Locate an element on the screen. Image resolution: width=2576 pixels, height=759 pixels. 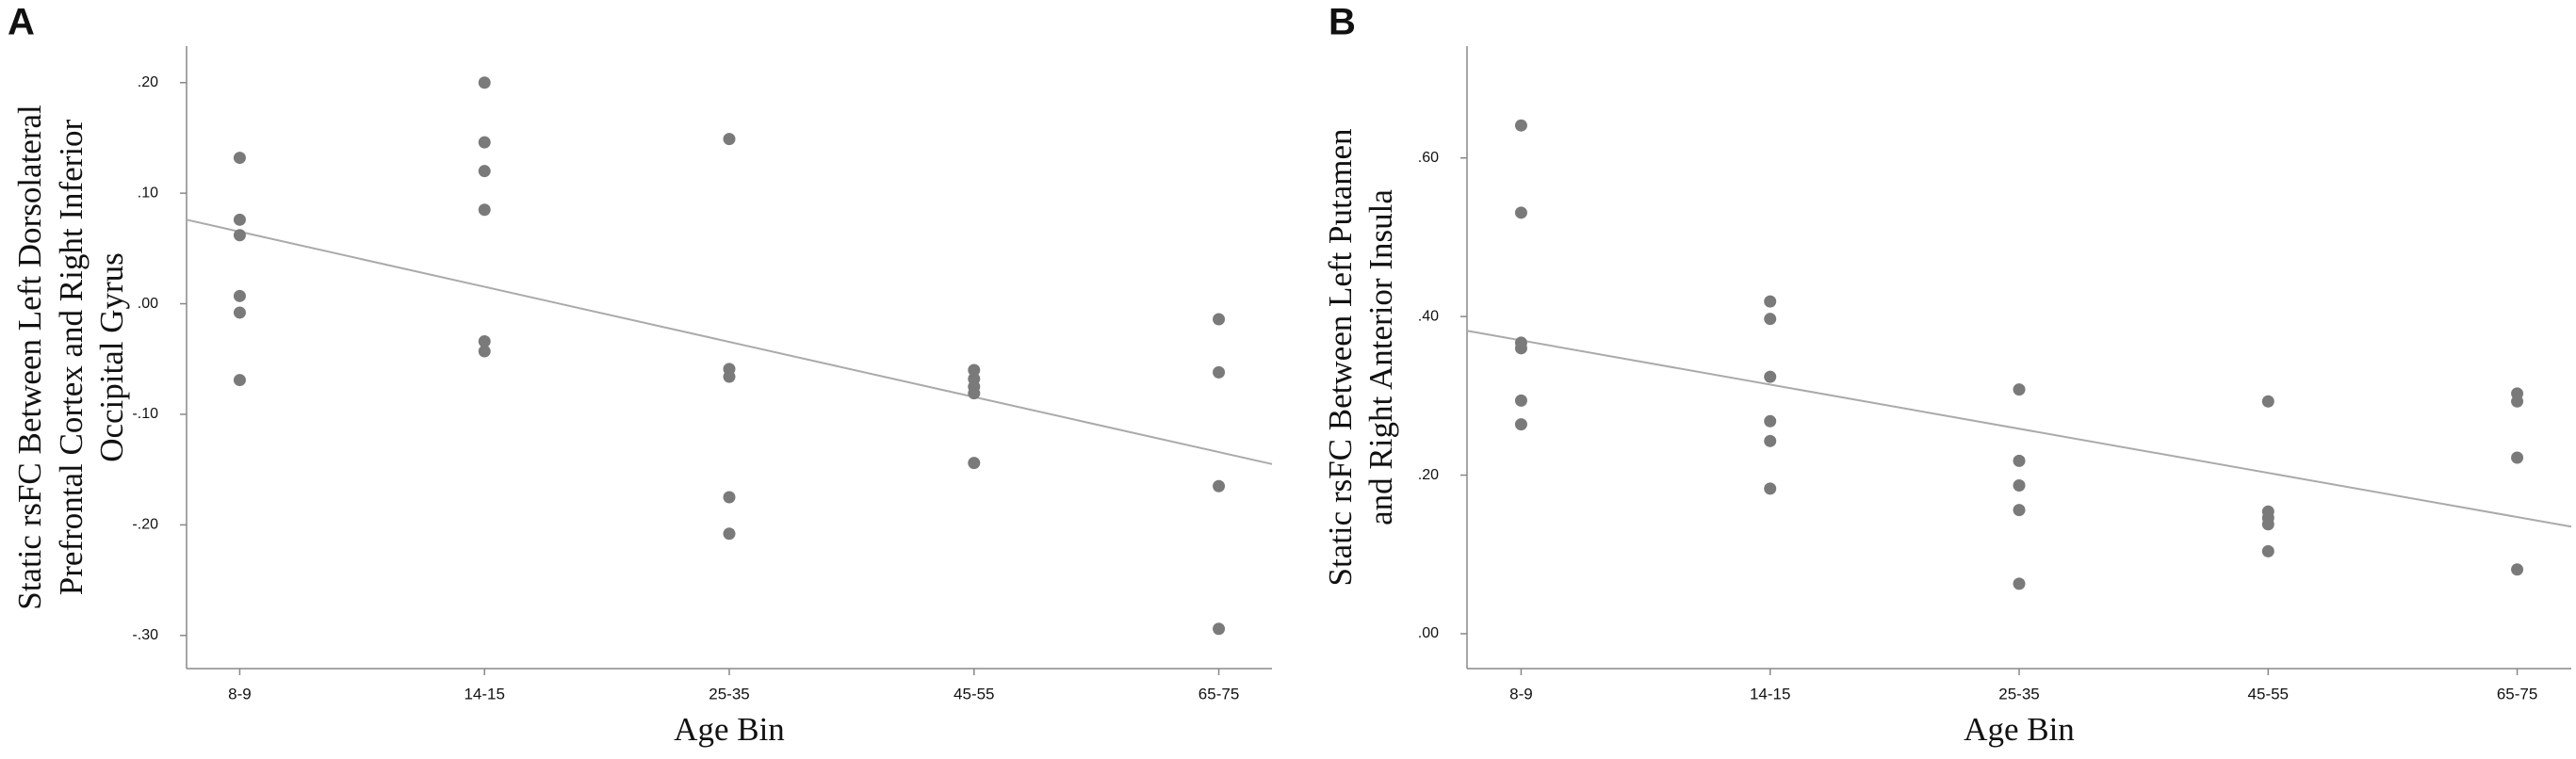
y-tick-label: .10 is located at coordinates (148, 193).